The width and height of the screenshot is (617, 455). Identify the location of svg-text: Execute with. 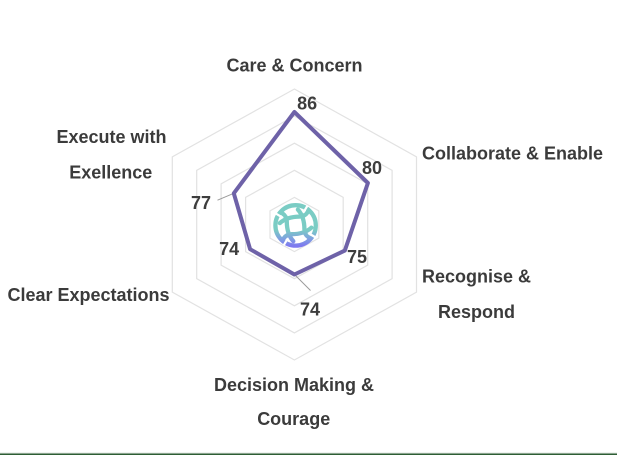
(111, 137).